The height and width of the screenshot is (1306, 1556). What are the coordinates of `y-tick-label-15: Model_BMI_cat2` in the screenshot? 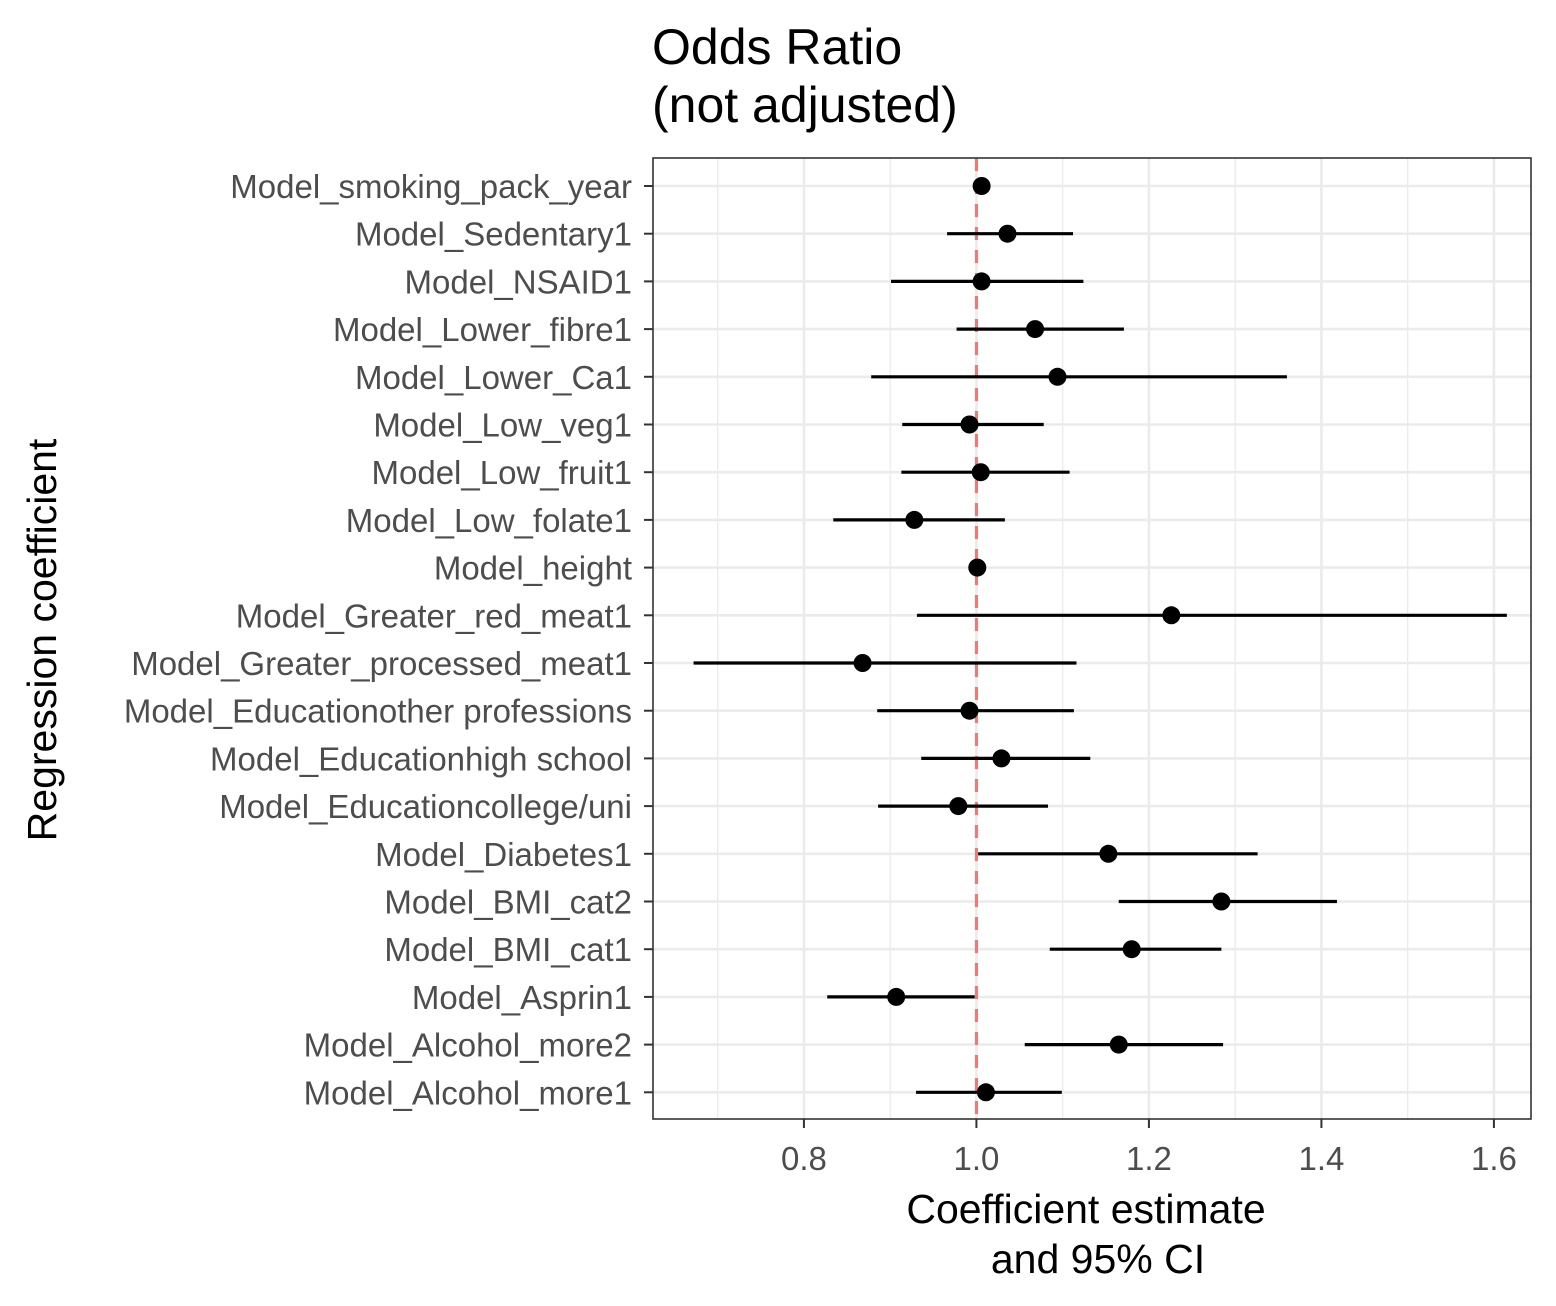 It's located at (508, 902).